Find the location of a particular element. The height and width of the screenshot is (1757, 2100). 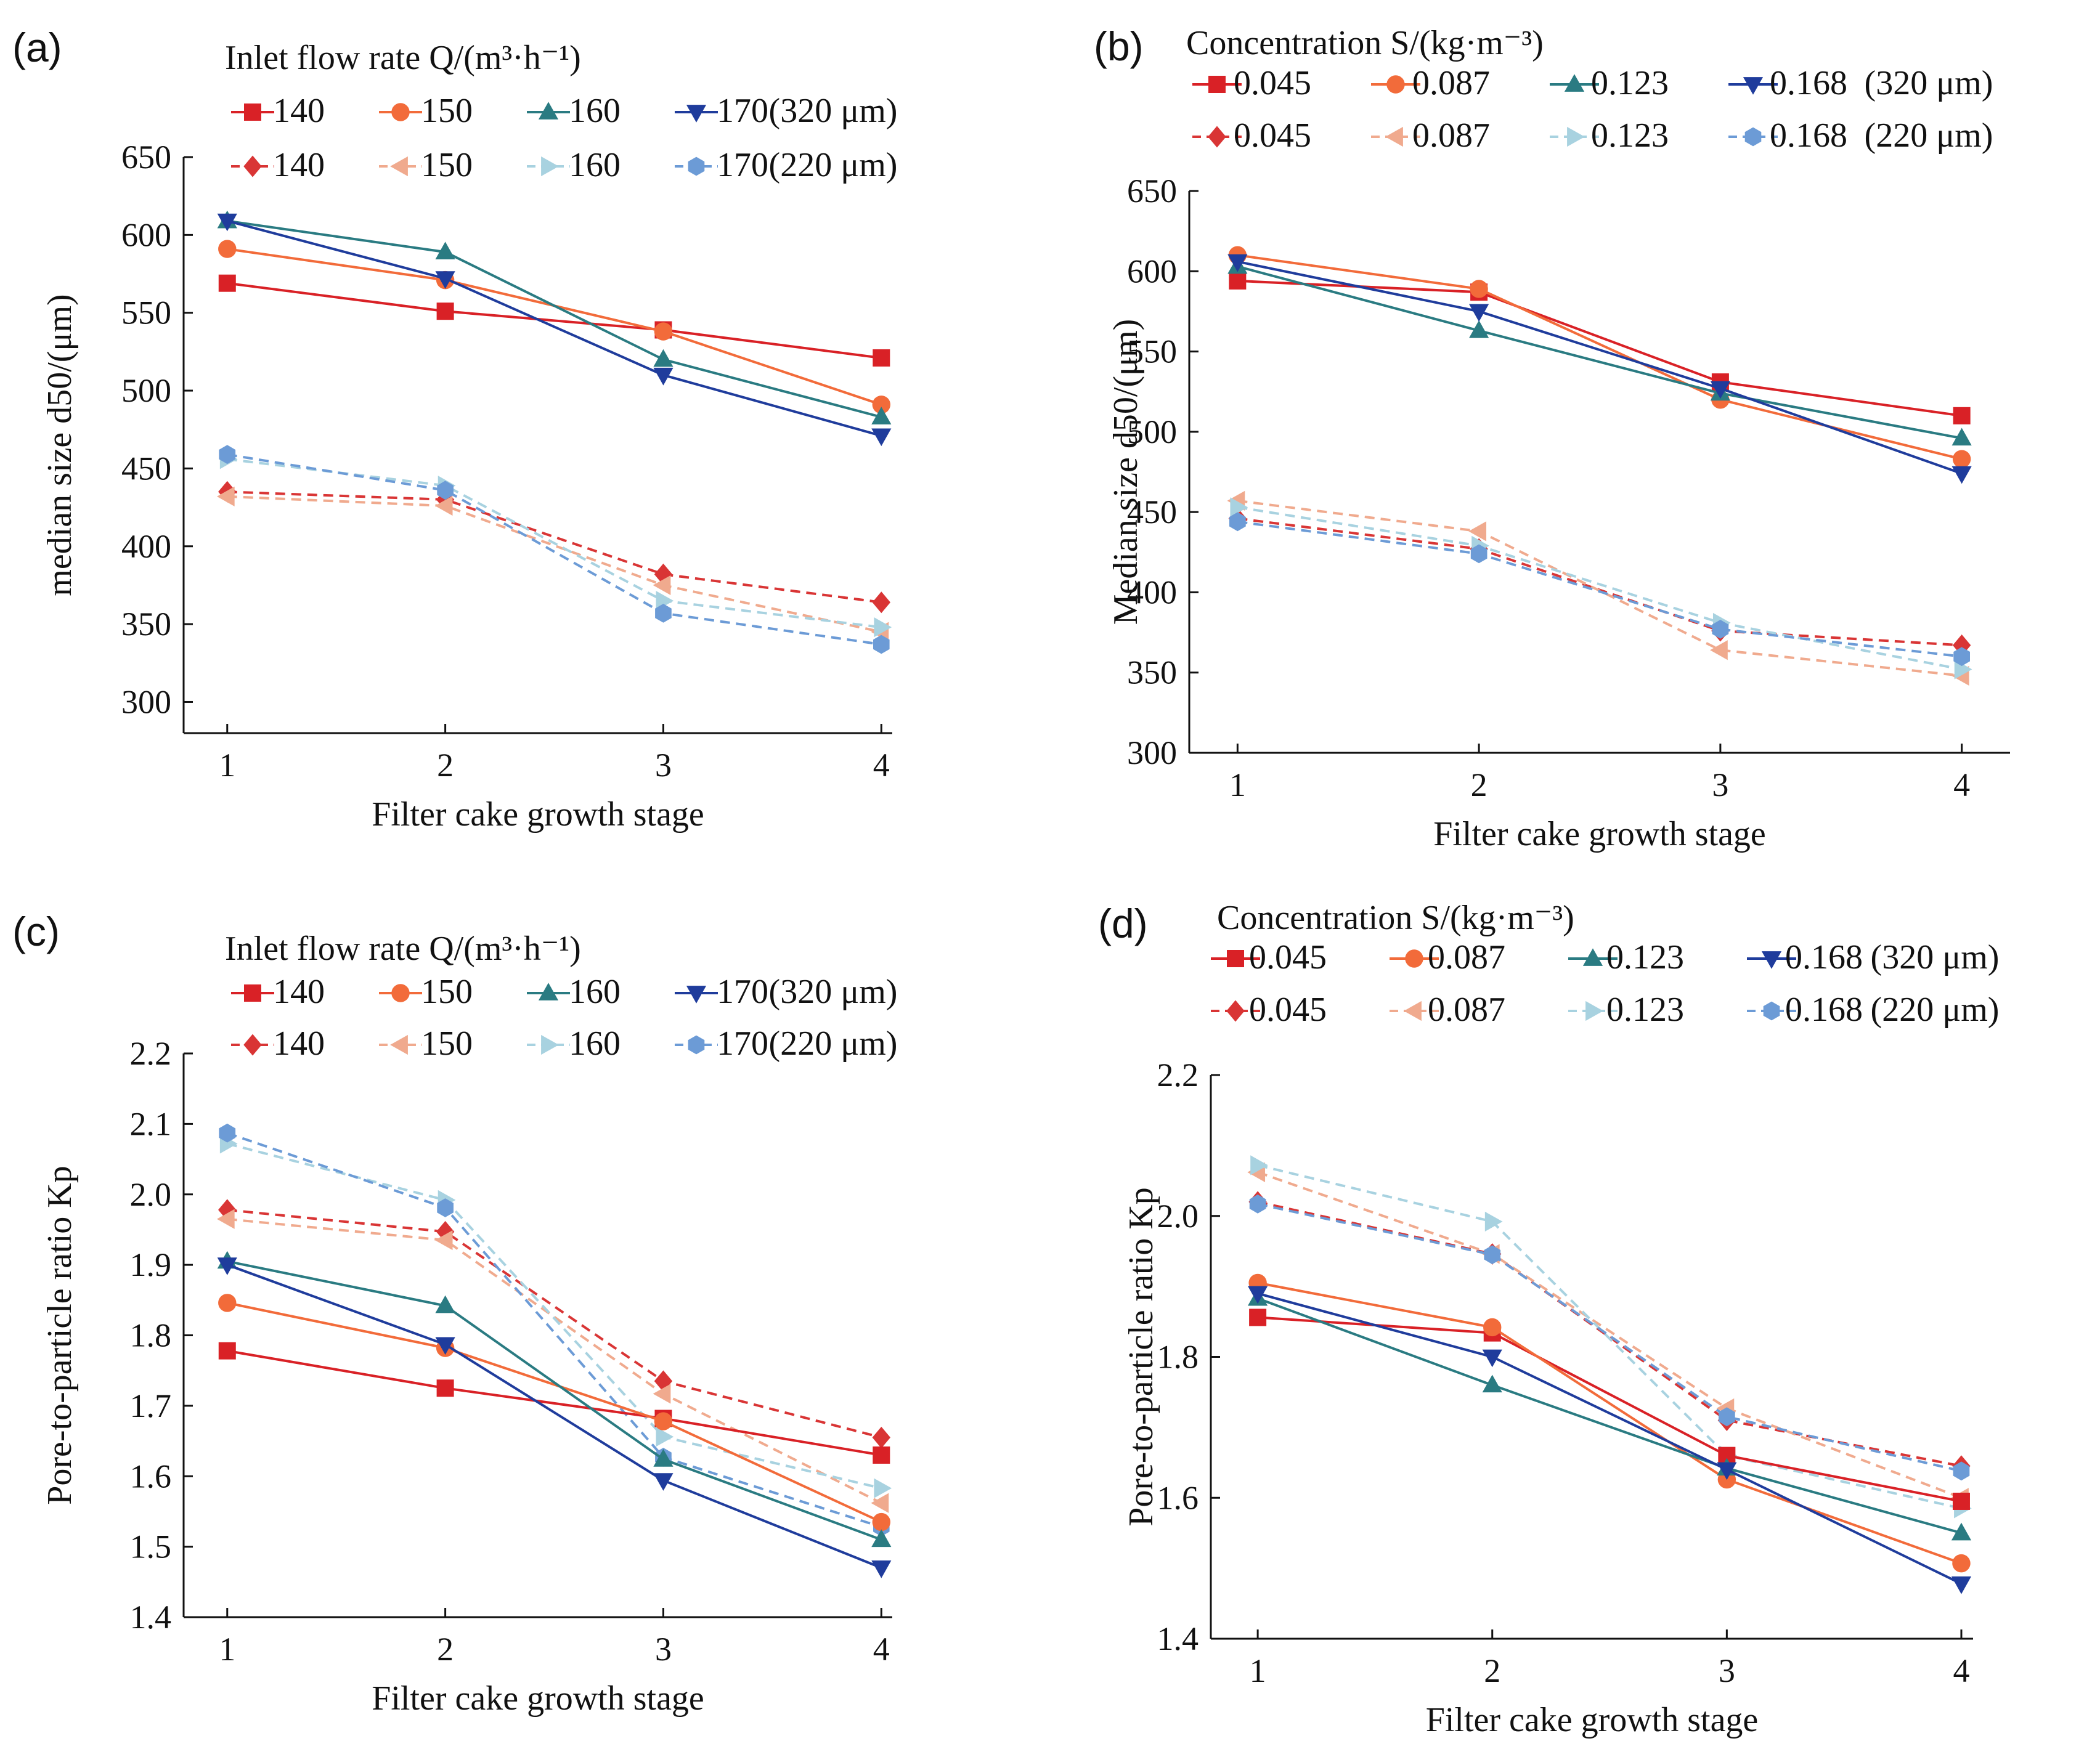

x-tick-label: 4 is located at coordinates (1961, 784).